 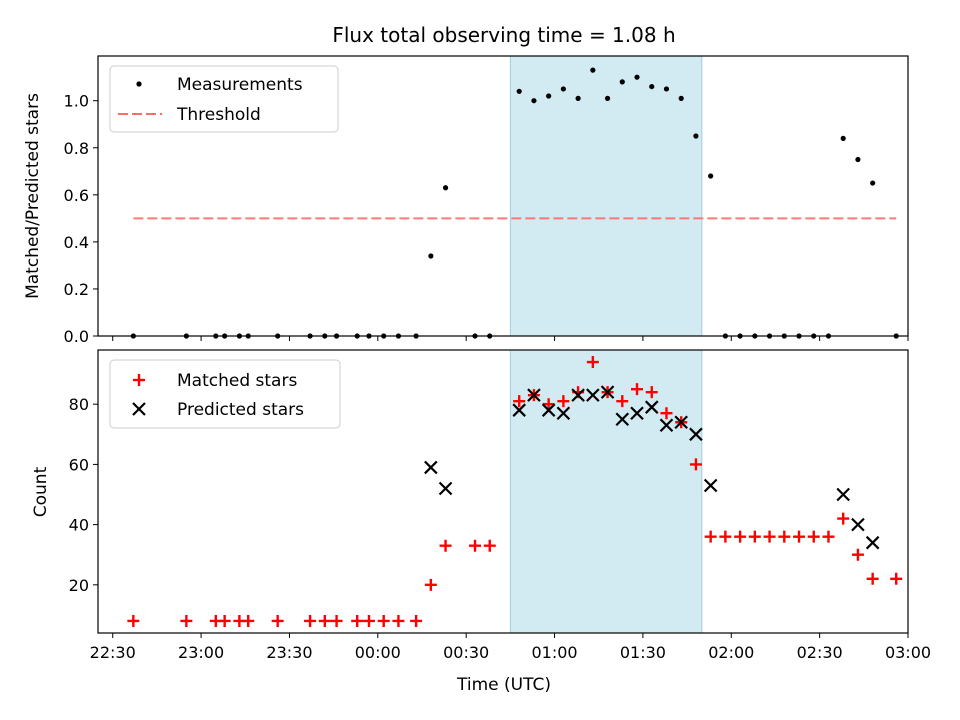 I want to click on top-y-tick-label: 0.2, so click(x=76, y=289).